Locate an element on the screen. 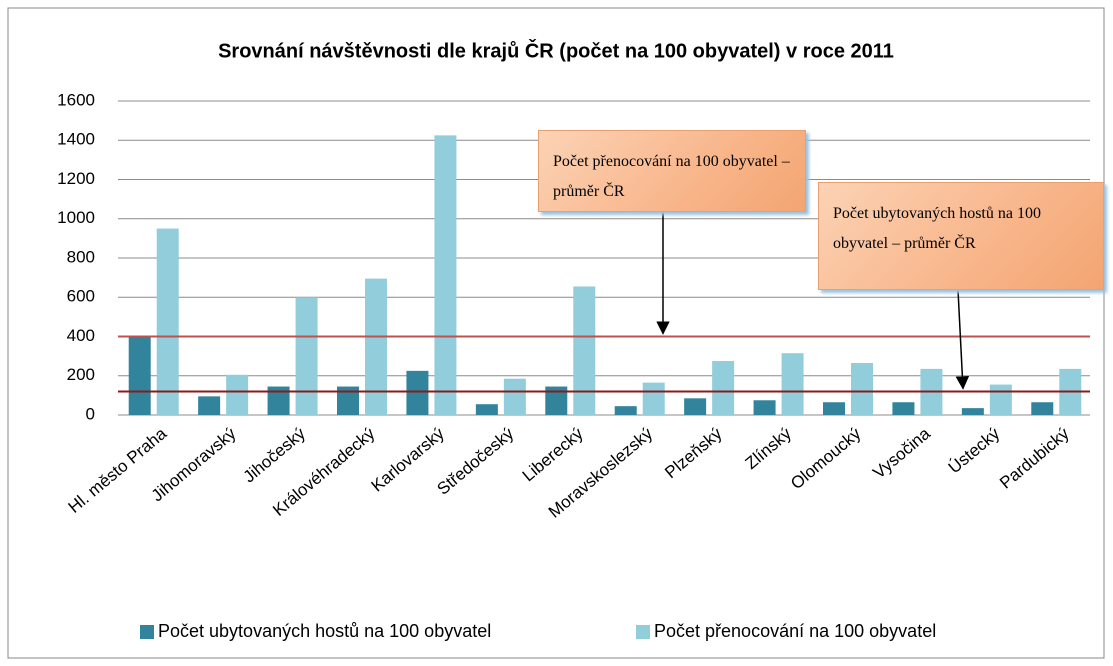 This screenshot has height=666, width=1113. y-tick-label: 1600 is located at coordinates (76, 99).